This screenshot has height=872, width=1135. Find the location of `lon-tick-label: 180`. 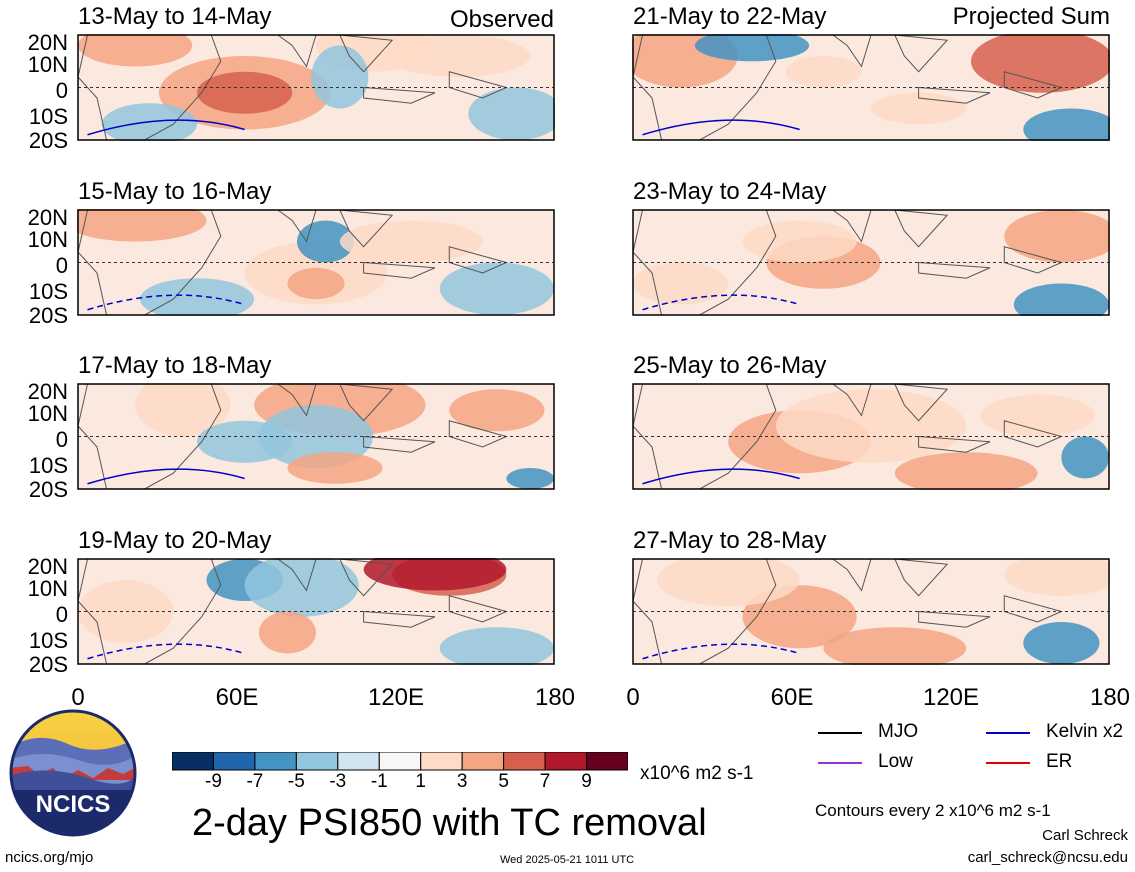

lon-tick-label: 180 is located at coordinates (555, 697).